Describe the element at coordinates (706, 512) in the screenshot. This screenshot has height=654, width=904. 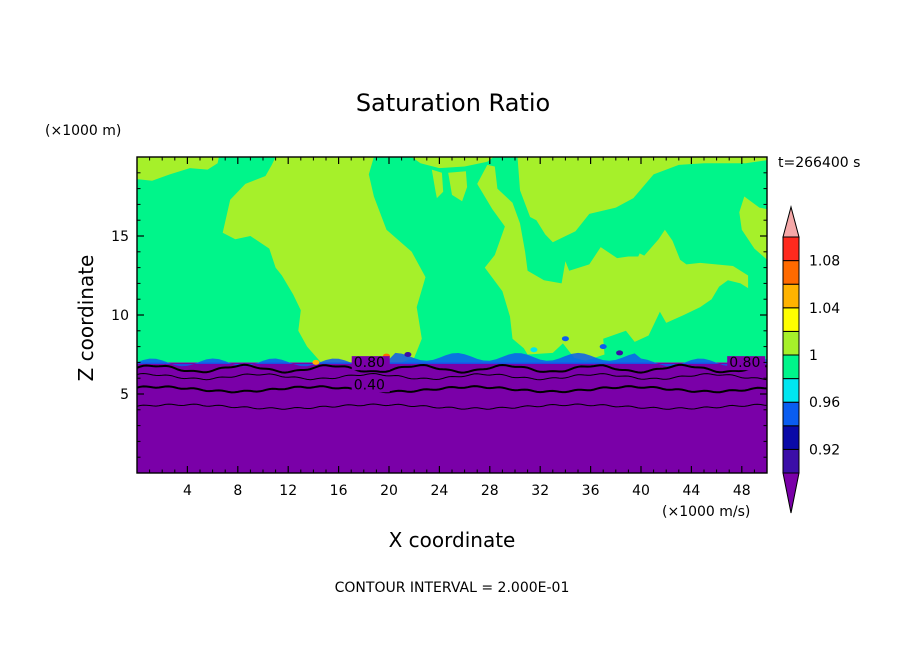
I see `x-axis-unit: (×1000 m/s)` at that location.